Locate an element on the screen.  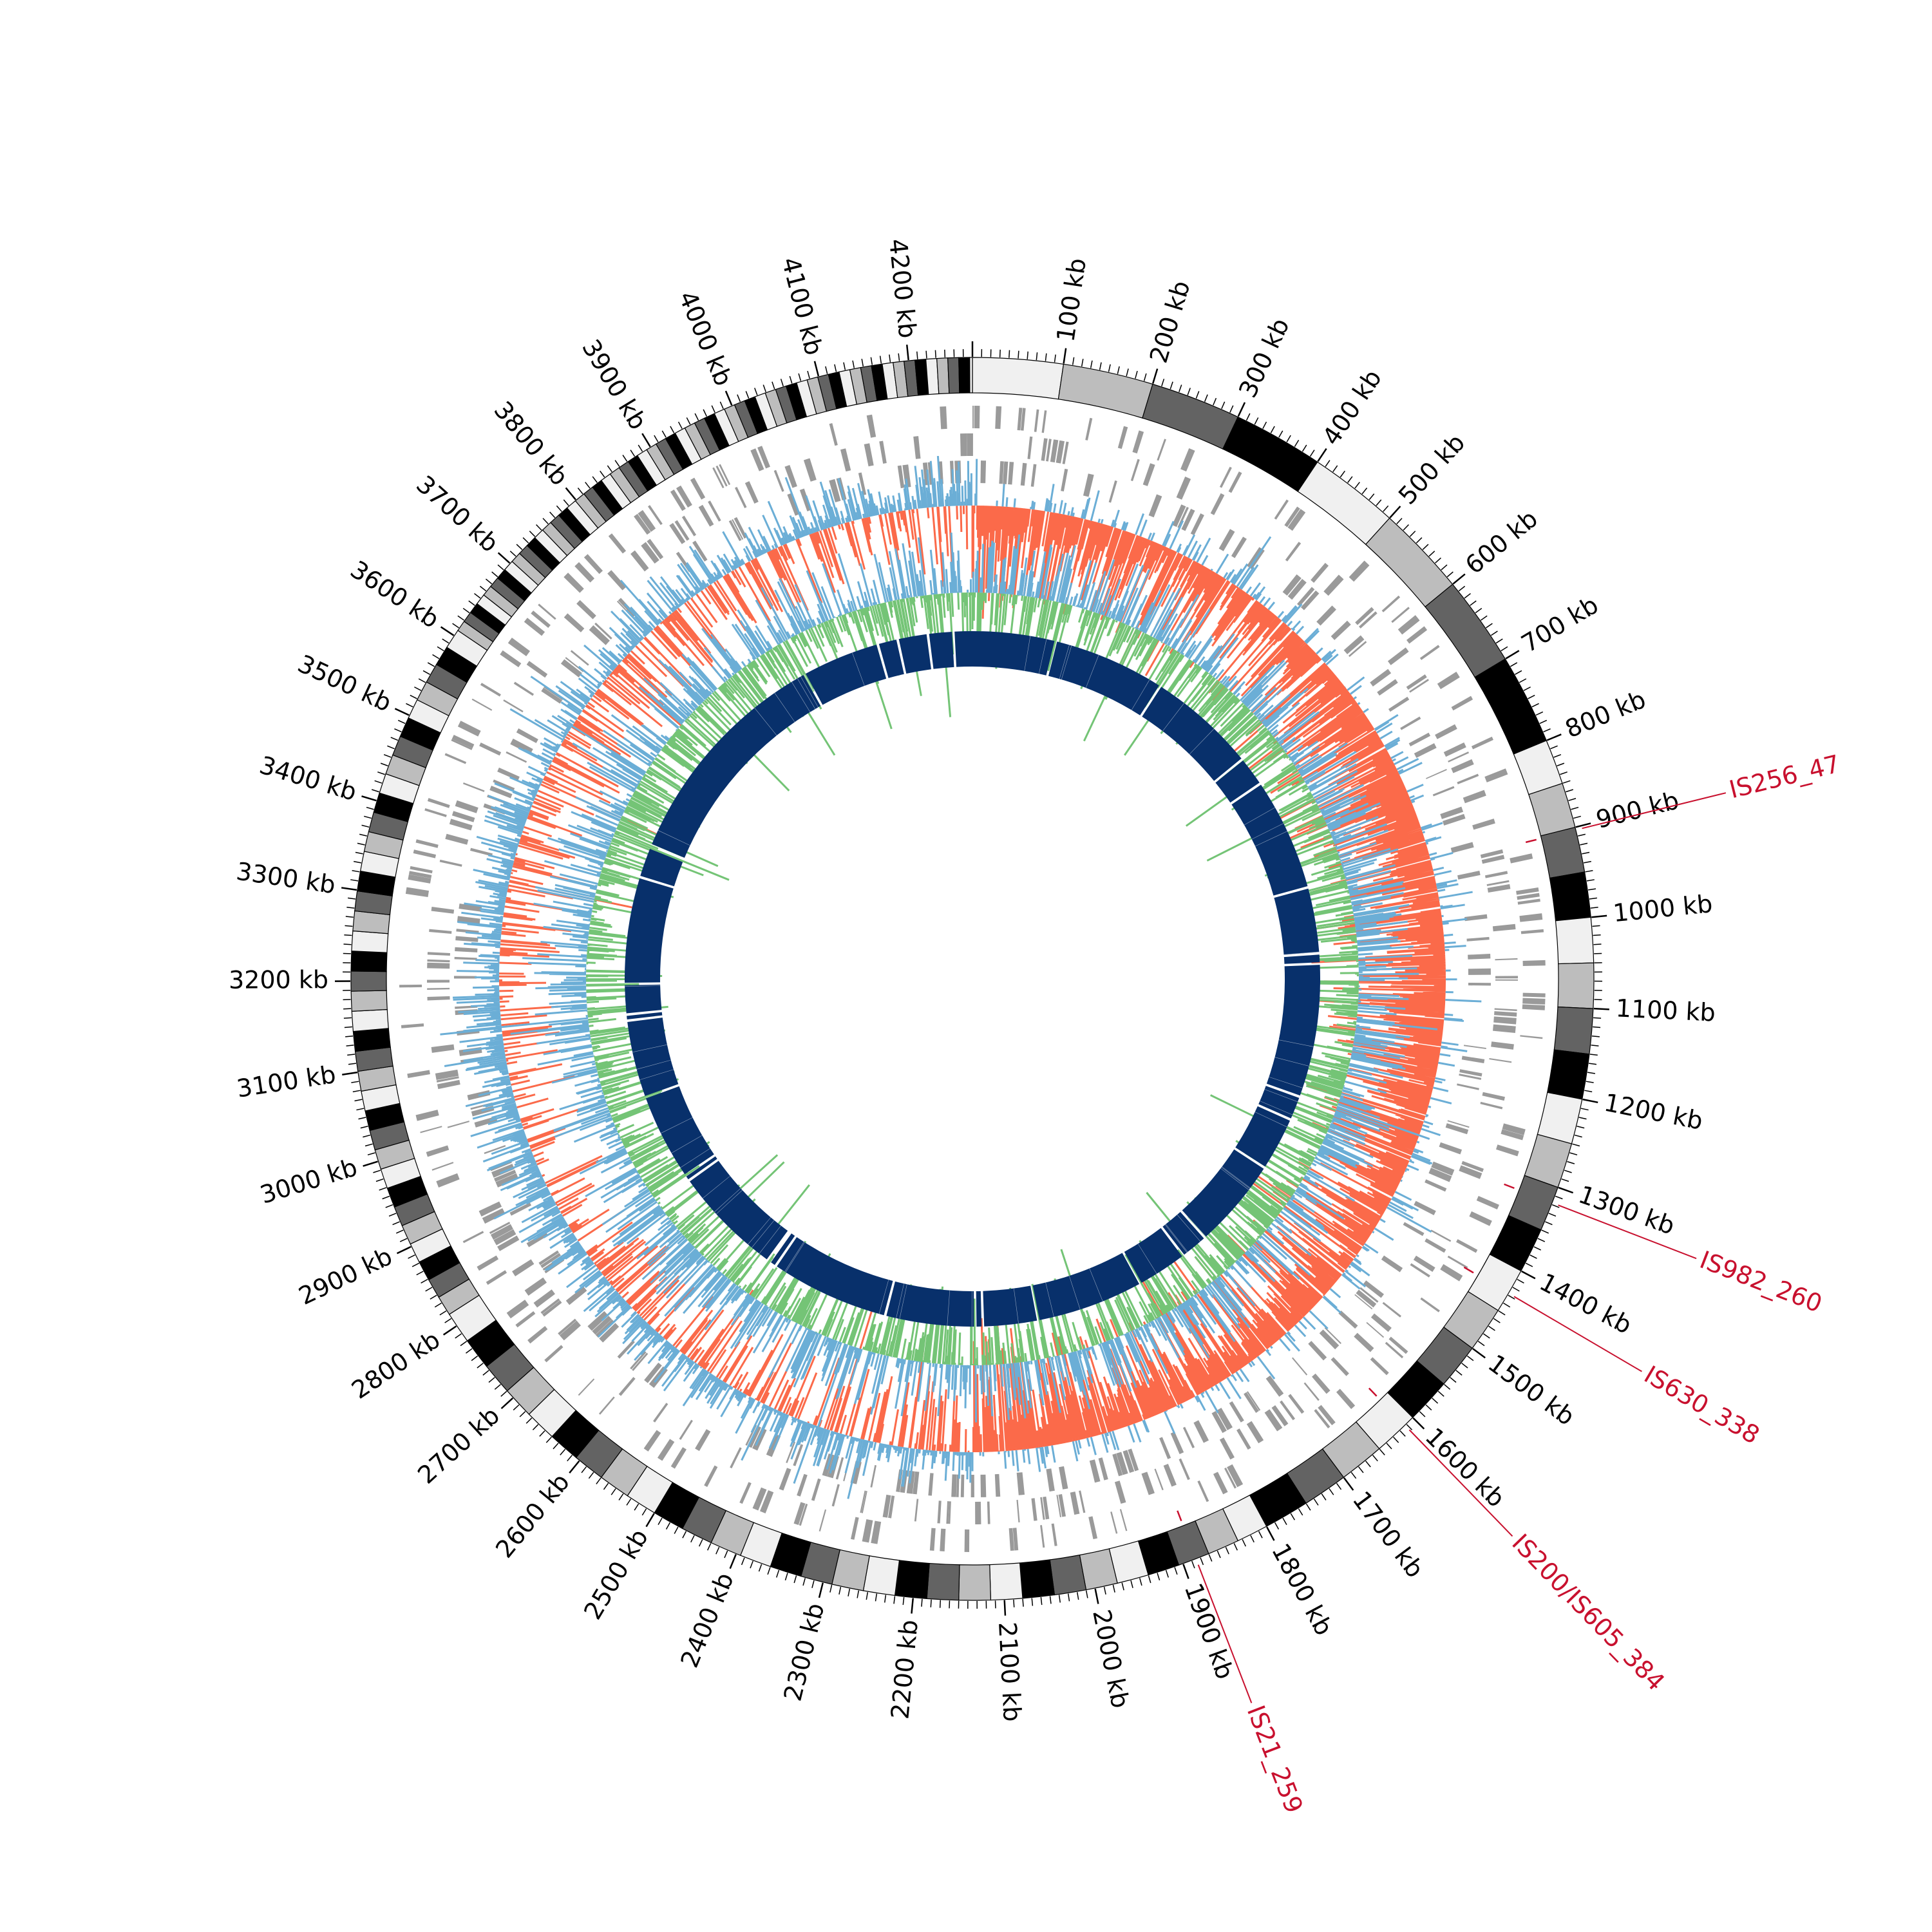
coverage-ring is located at coordinates (973, 979).